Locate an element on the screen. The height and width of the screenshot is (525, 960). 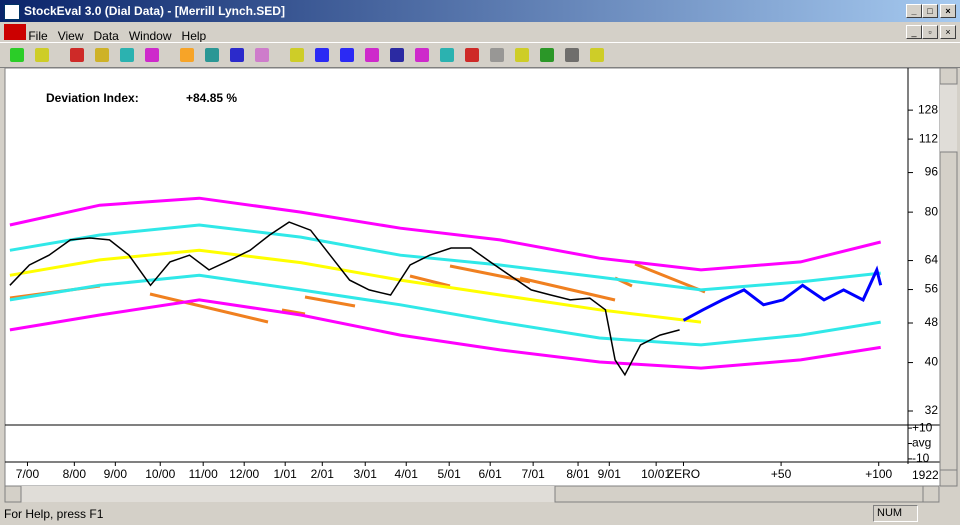
volume-tick-label: avg is located at coordinates (921, 443).